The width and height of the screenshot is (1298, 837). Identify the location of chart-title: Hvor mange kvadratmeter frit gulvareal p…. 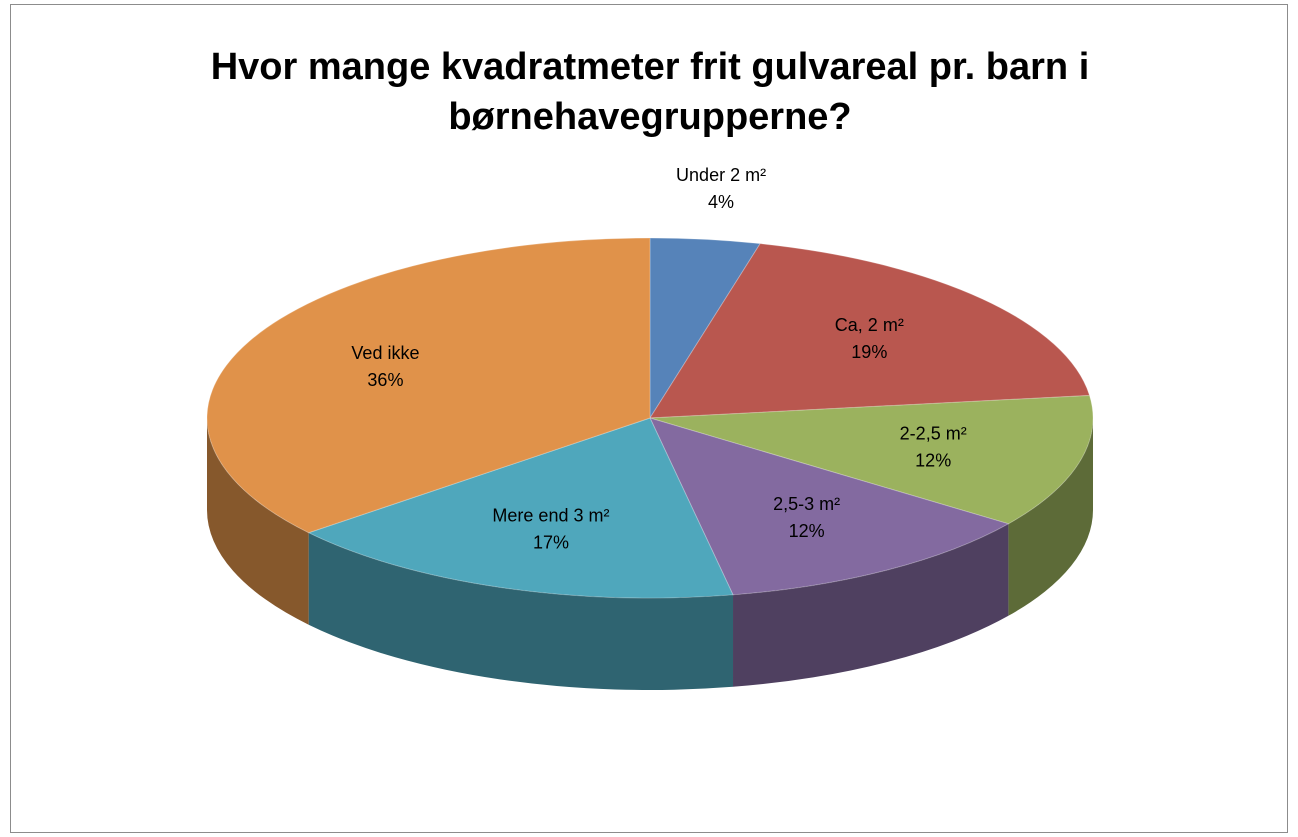
(650, 92).